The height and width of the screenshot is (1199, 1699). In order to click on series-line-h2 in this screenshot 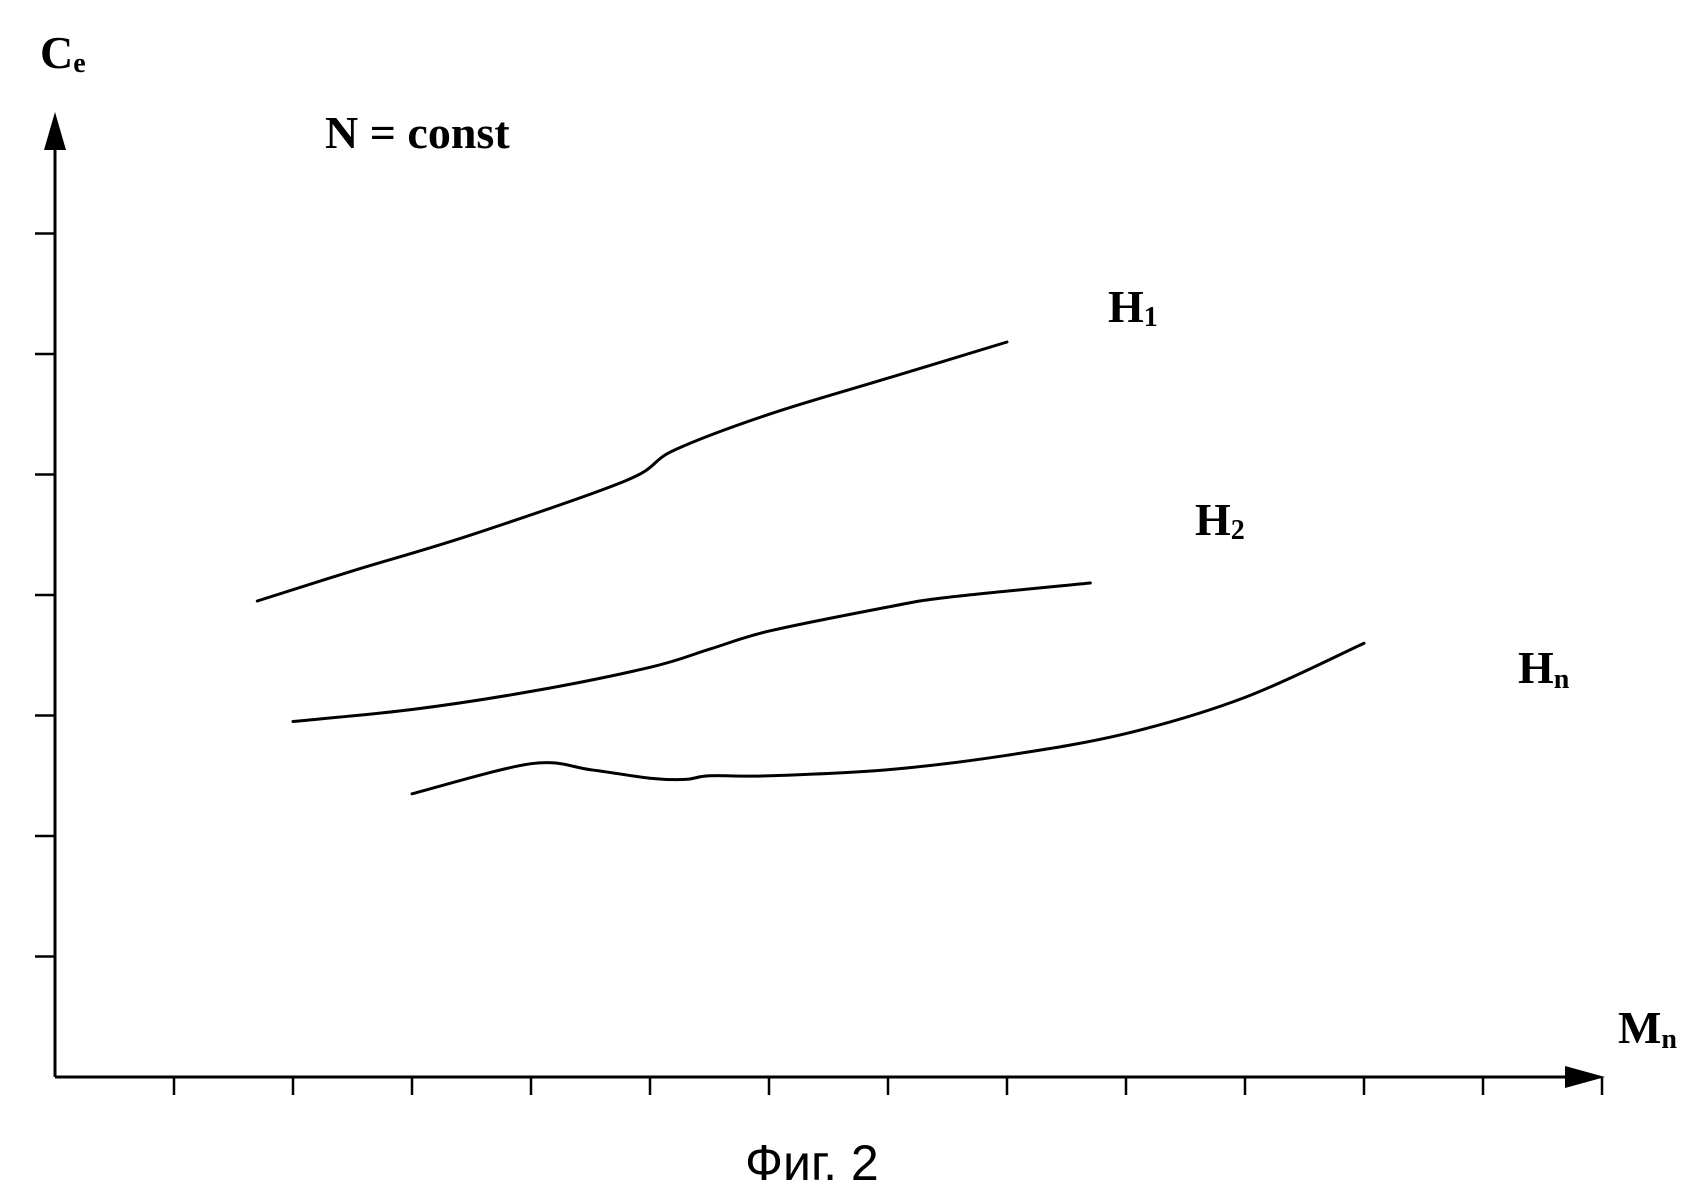, I will do `click(691, 652)`.